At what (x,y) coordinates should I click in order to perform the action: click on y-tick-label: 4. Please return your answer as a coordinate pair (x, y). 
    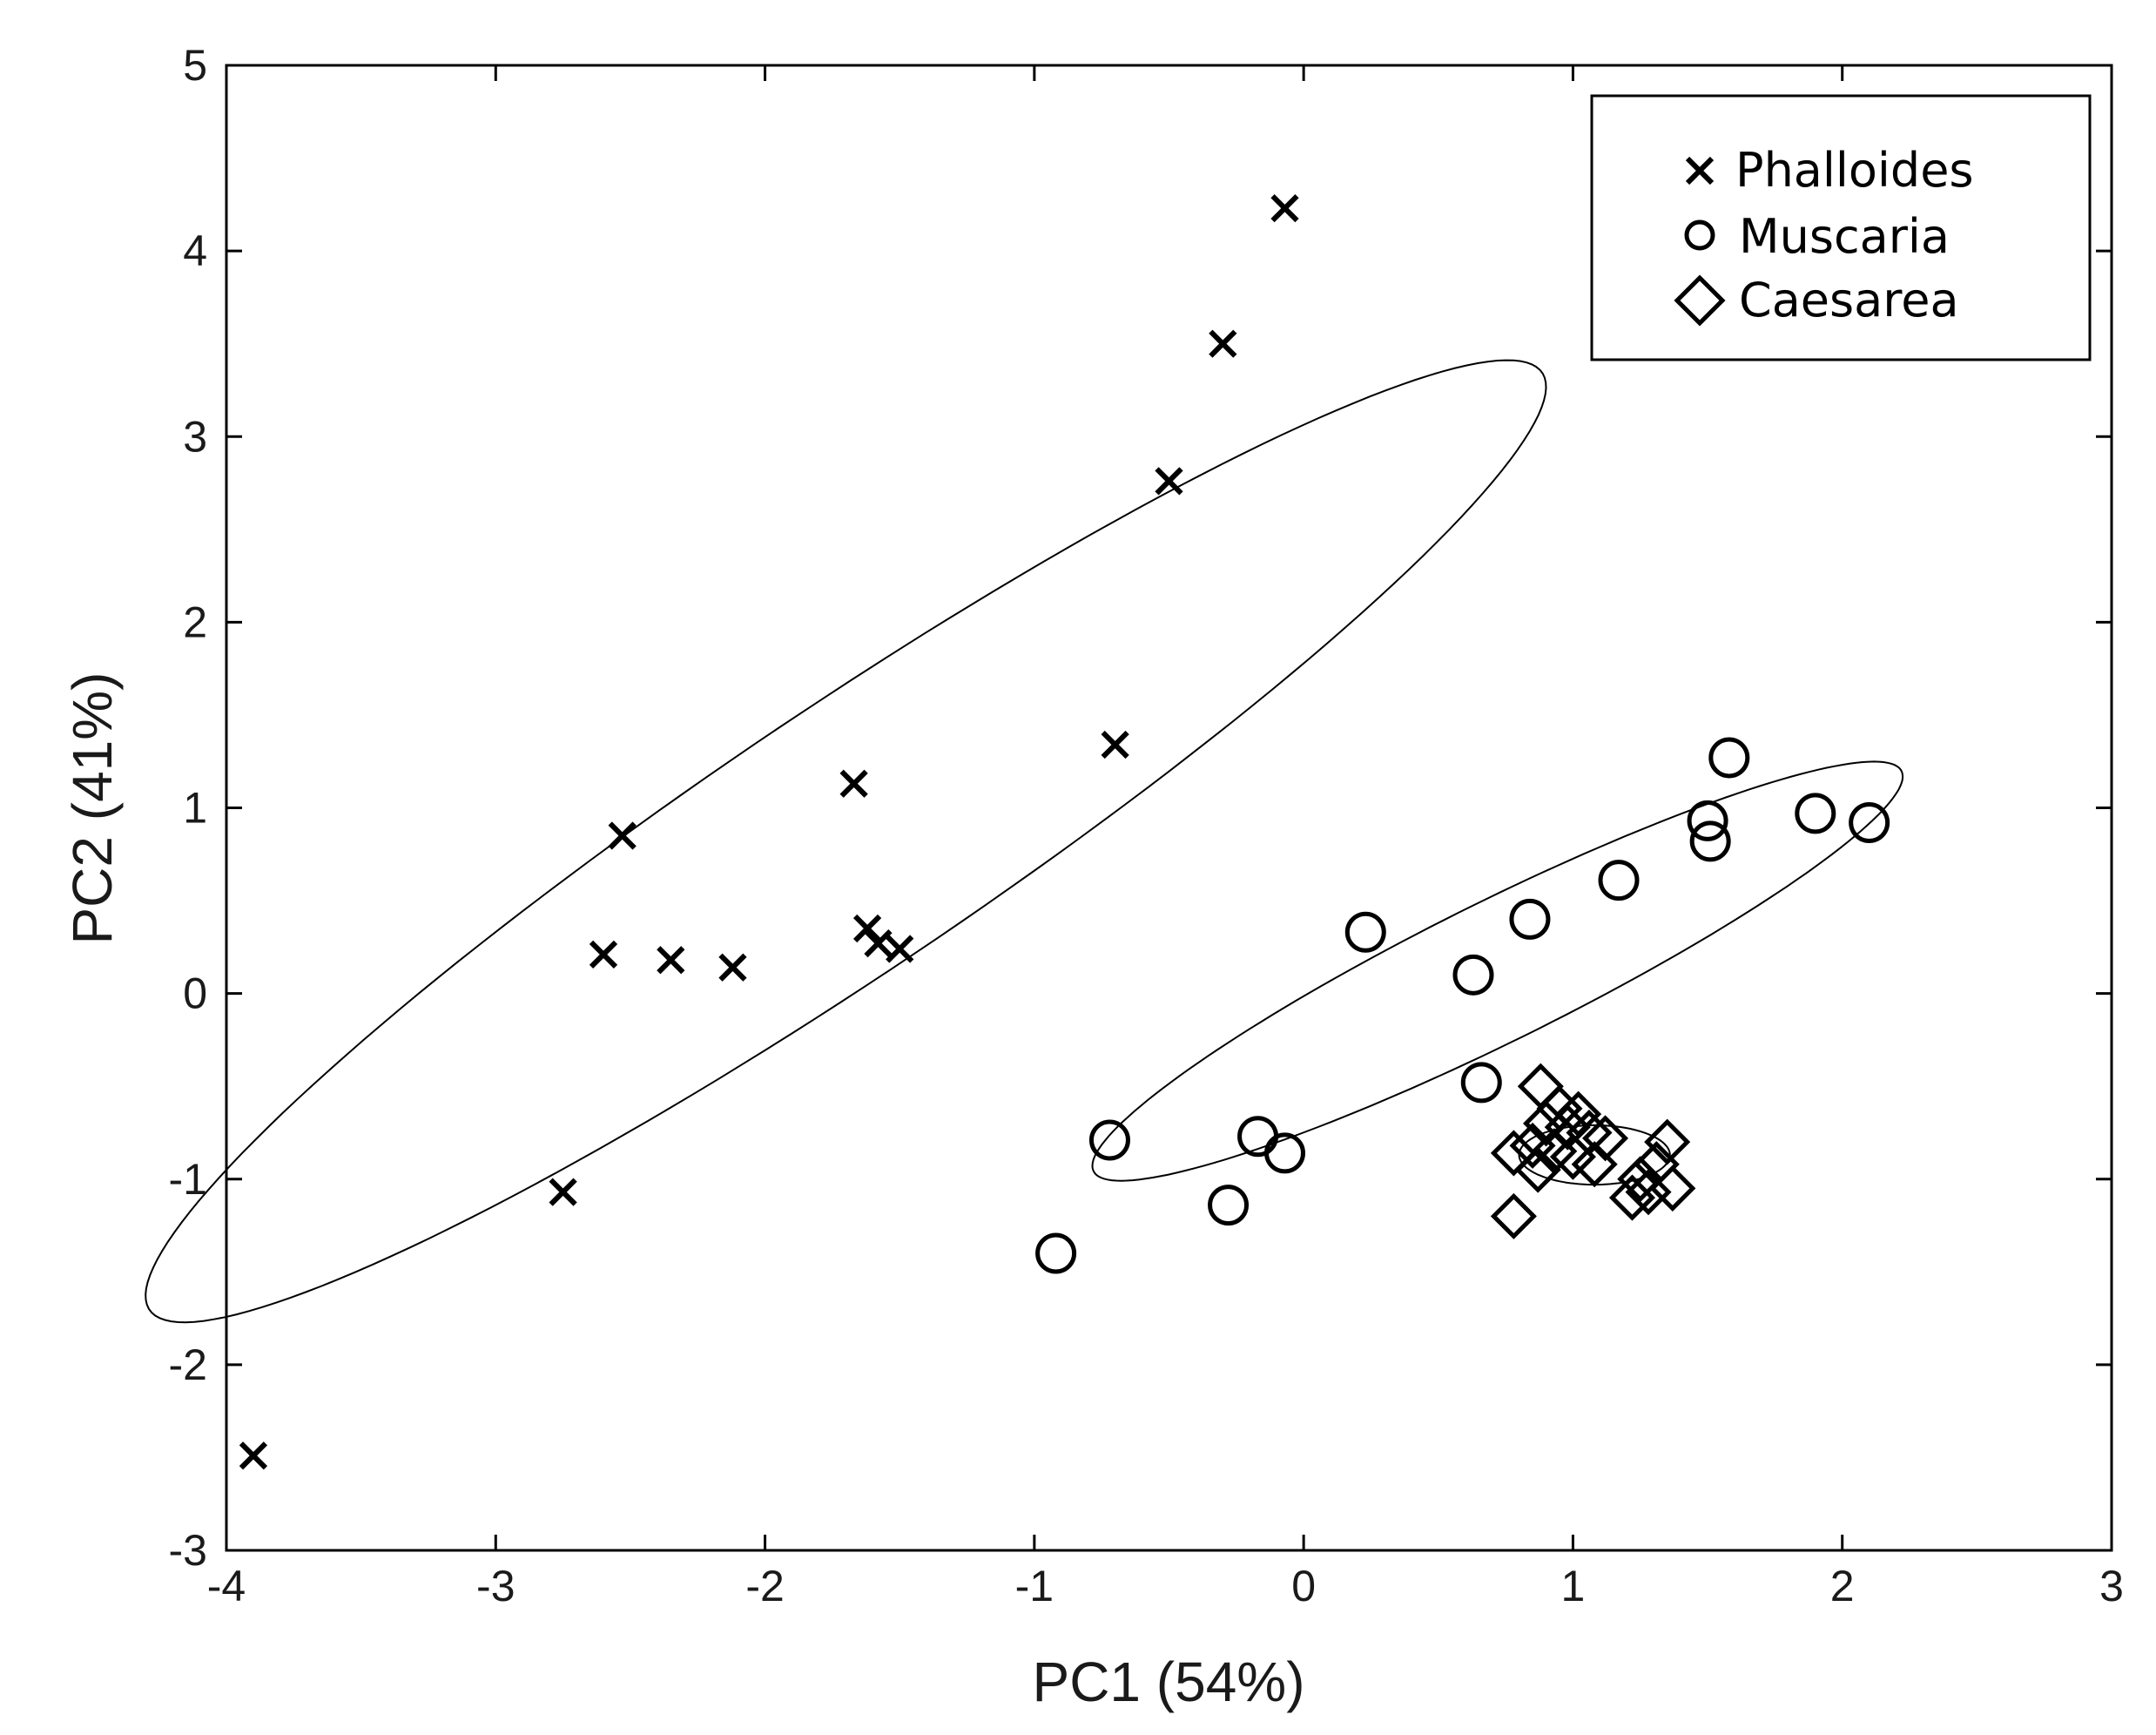
    Looking at the image, I should click on (195, 250).